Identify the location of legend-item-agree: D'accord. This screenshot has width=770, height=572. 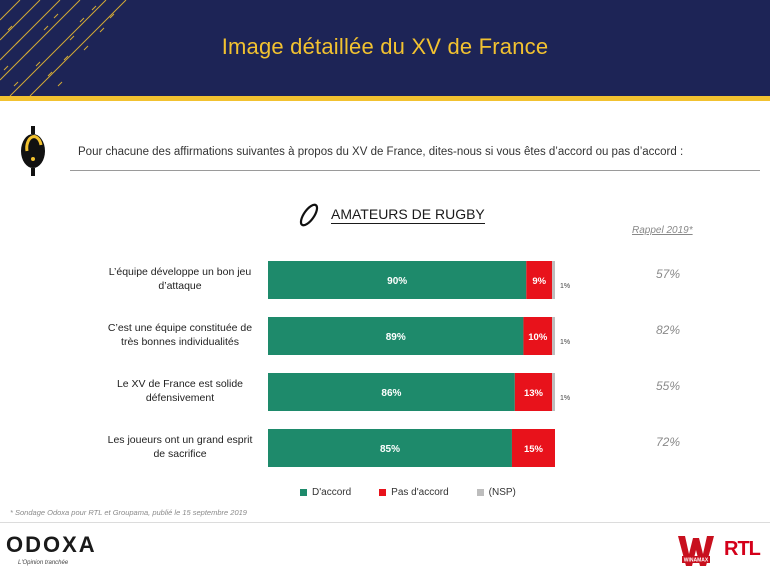
(325, 492).